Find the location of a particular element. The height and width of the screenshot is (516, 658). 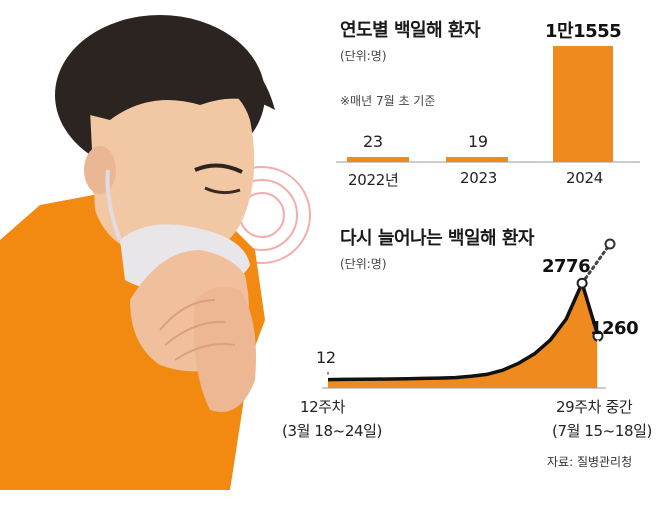

area-annotation-peak: 2776 is located at coordinates (566, 266).